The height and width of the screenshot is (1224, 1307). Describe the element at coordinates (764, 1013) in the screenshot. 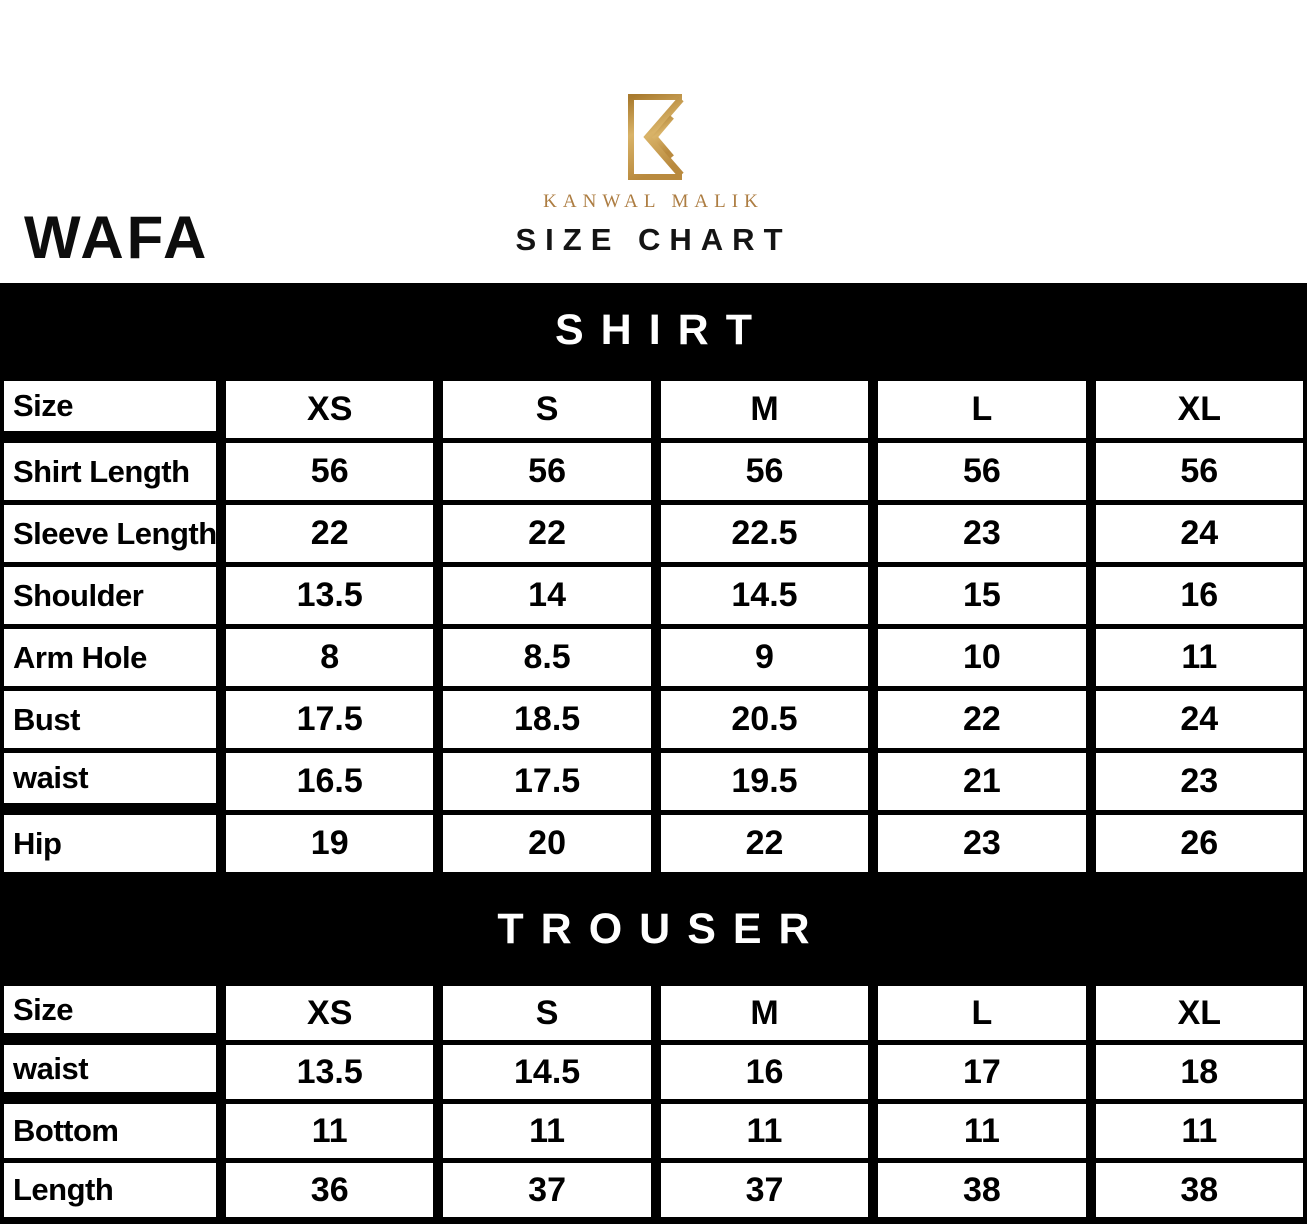

I see `trouser-header-m: M` at that location.